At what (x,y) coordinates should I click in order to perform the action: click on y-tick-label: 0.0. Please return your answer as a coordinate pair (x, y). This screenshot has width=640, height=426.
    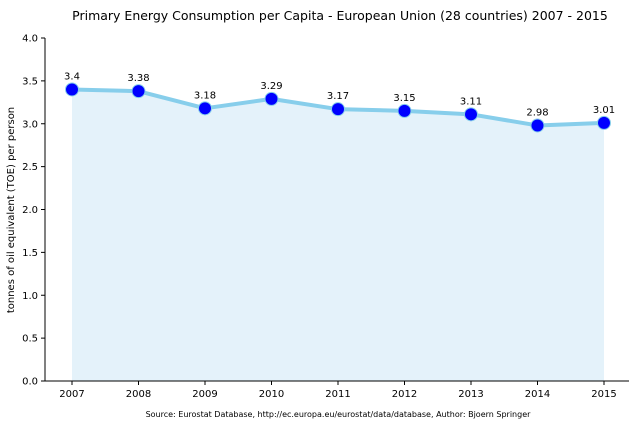
    Looking at the image, I should click on (30, 382).